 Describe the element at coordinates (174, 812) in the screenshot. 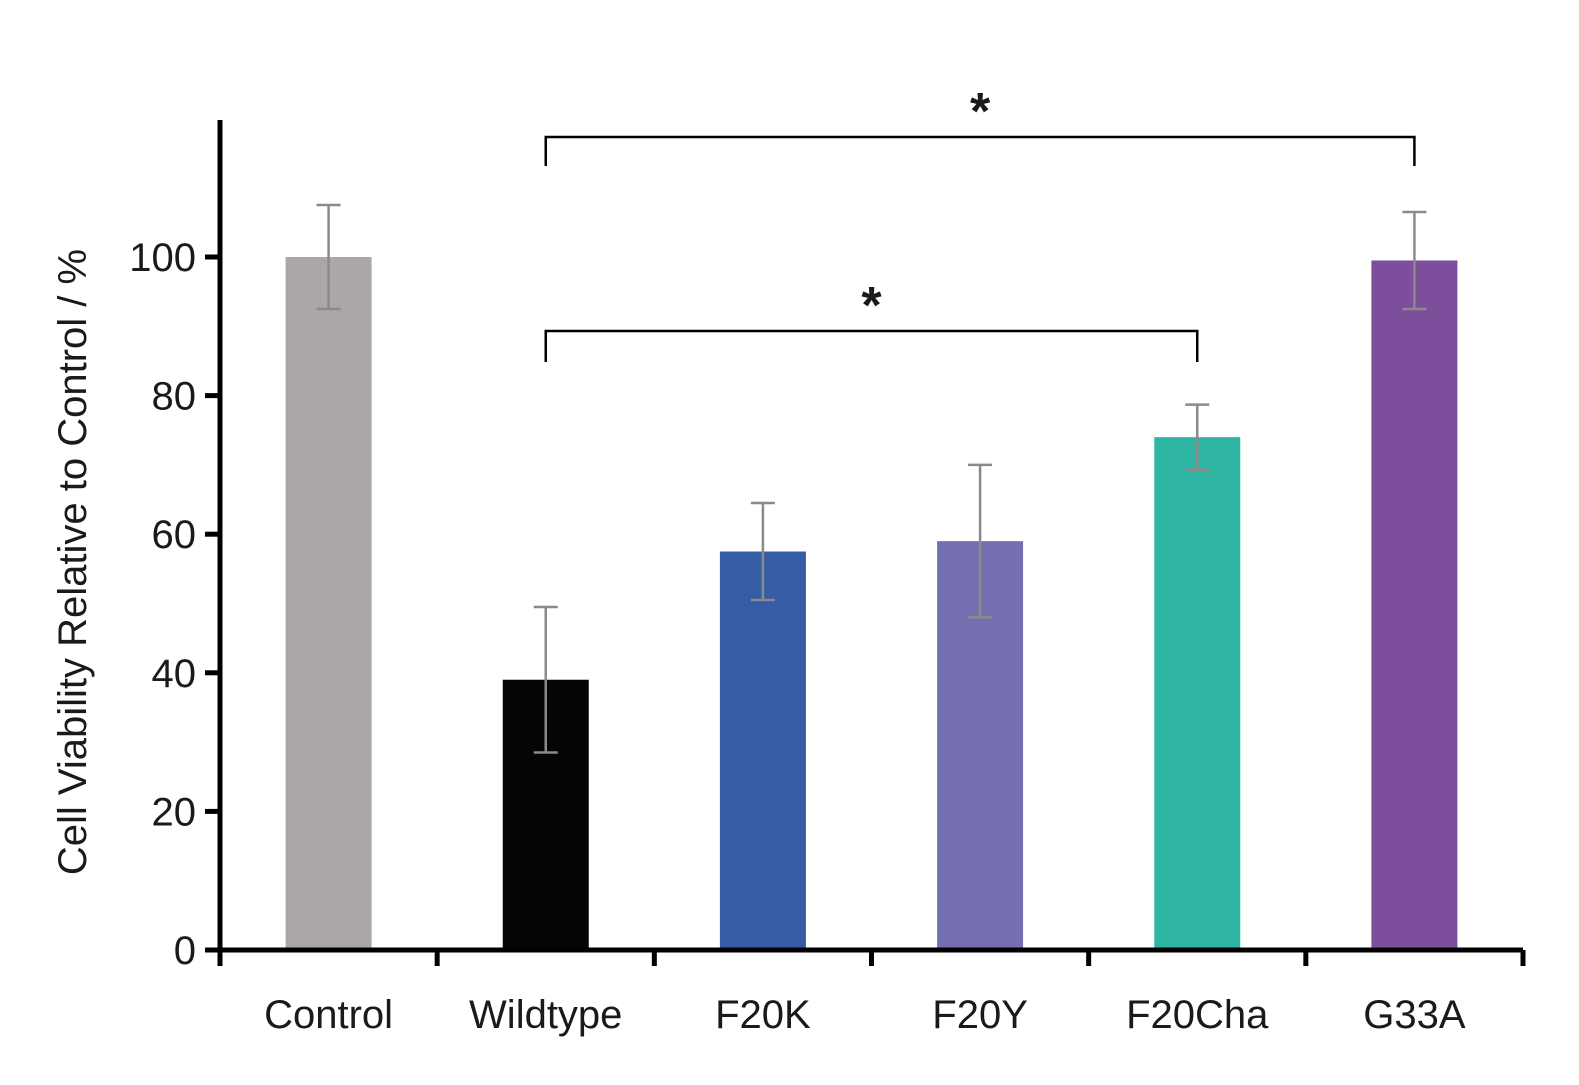

I see `y-tick-label-20: 20` at that location.